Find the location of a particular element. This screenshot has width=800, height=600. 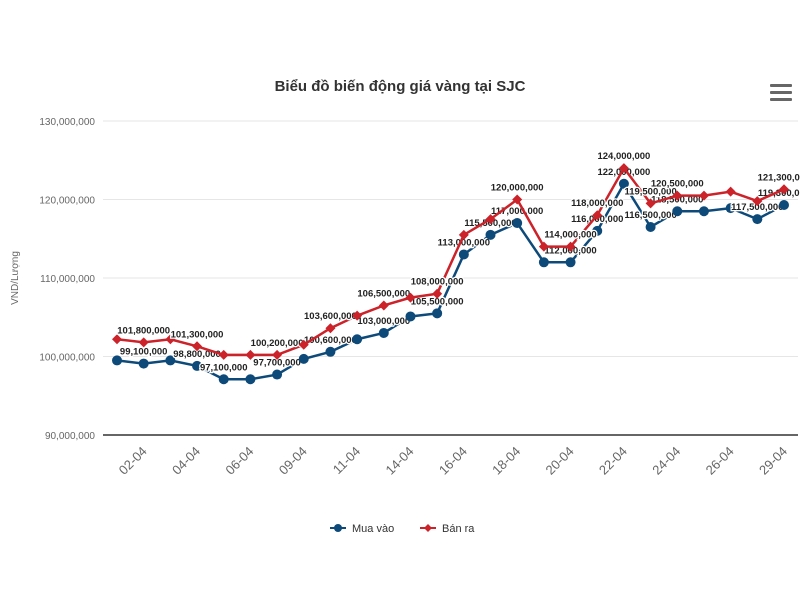

x-tick-label: 22-04 is located at coordinates (613, 461).